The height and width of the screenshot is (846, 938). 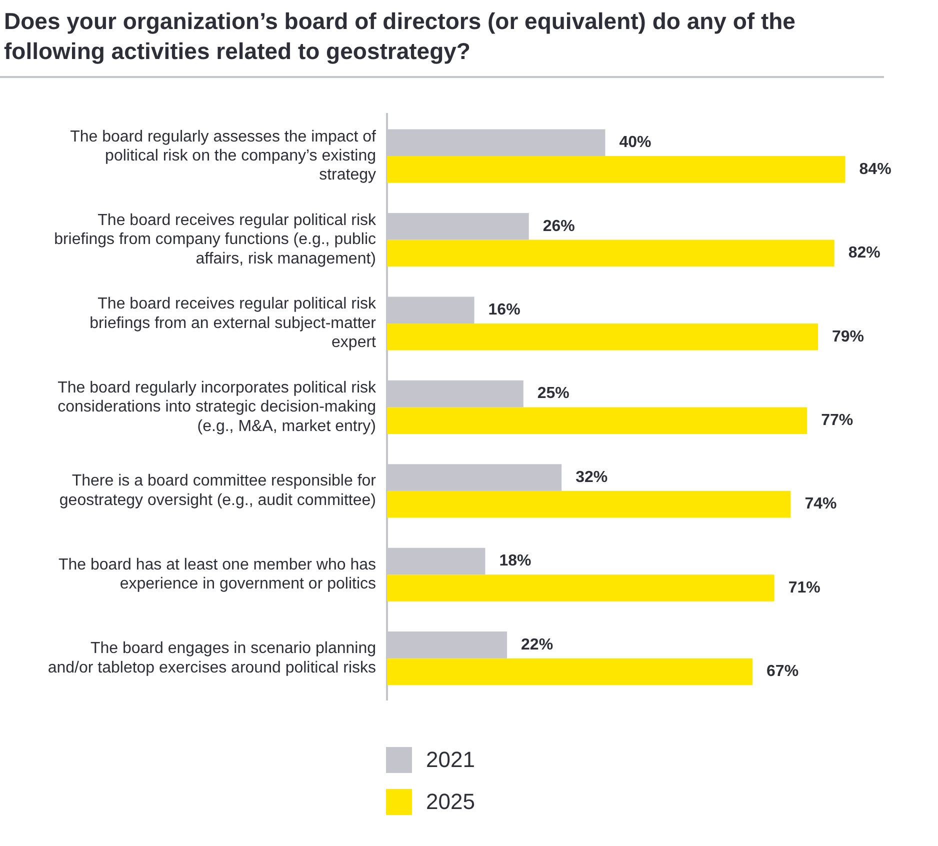 What do you see at coordinates (215, 240) in the screenshot?
I see `y-tick-label: The board receives regular political risk briefings from company functions (e.g., public affairs, risk management)` at bounding box center [215, 240].